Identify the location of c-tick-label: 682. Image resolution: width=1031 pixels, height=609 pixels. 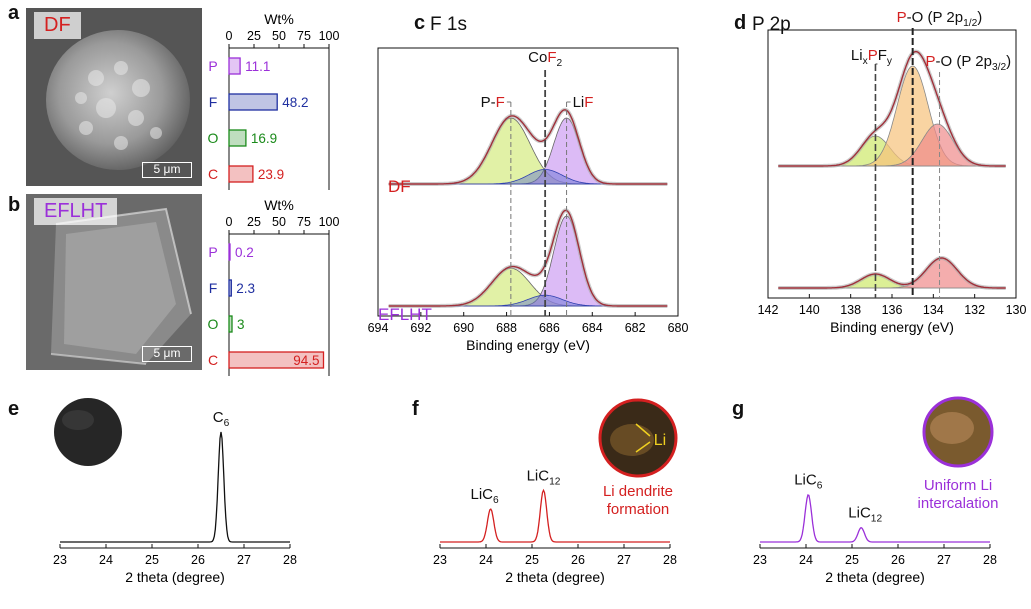
(635, 328).